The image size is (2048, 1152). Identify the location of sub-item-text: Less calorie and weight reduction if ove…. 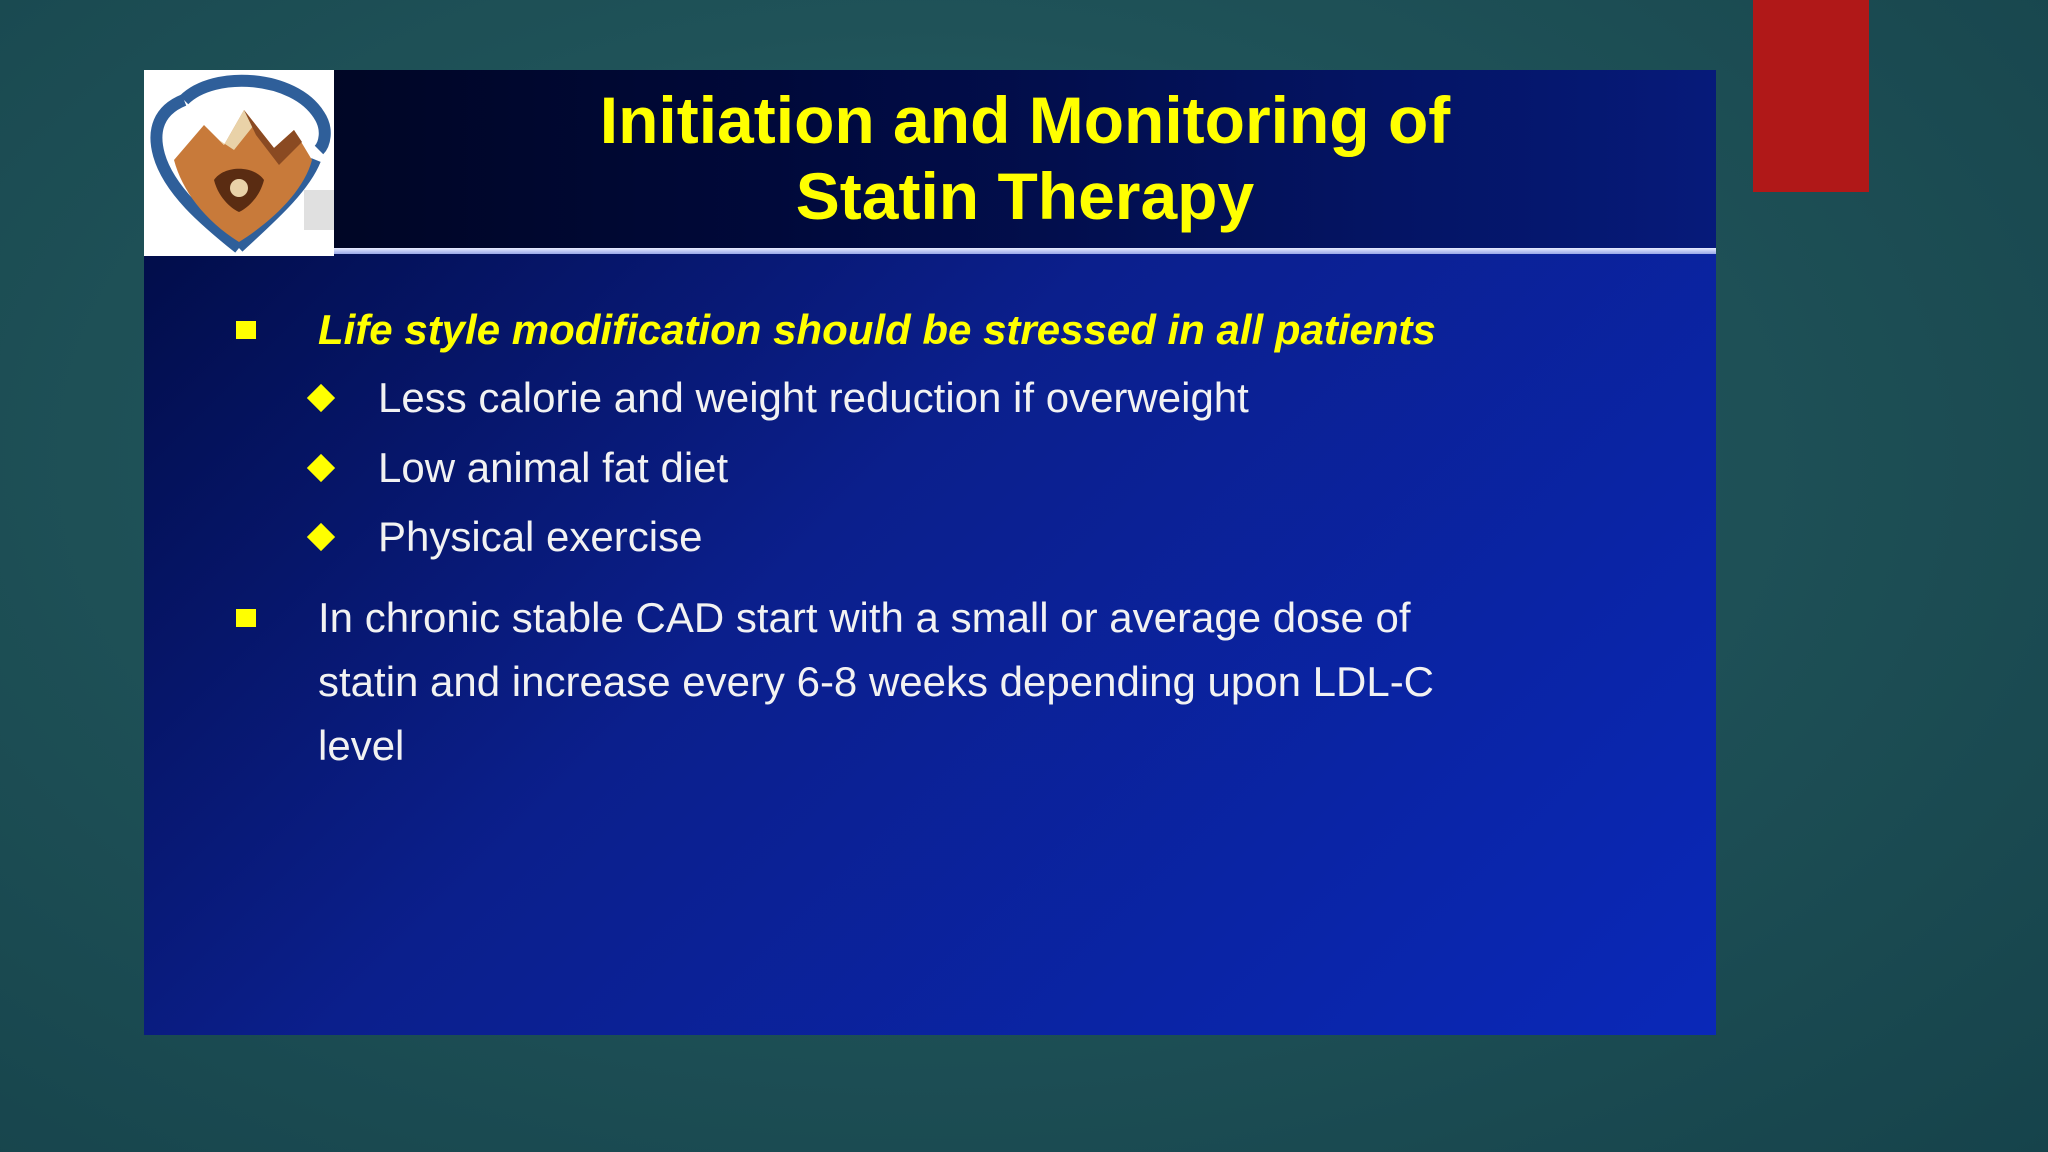
(813, 397).